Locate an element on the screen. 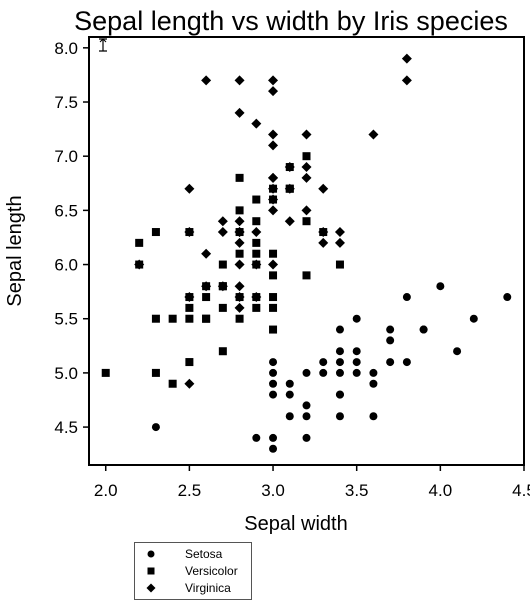 This screenshot has width=530, height=604. legend-item-versicolor: Versicolor is located at coordinates (193, 571).